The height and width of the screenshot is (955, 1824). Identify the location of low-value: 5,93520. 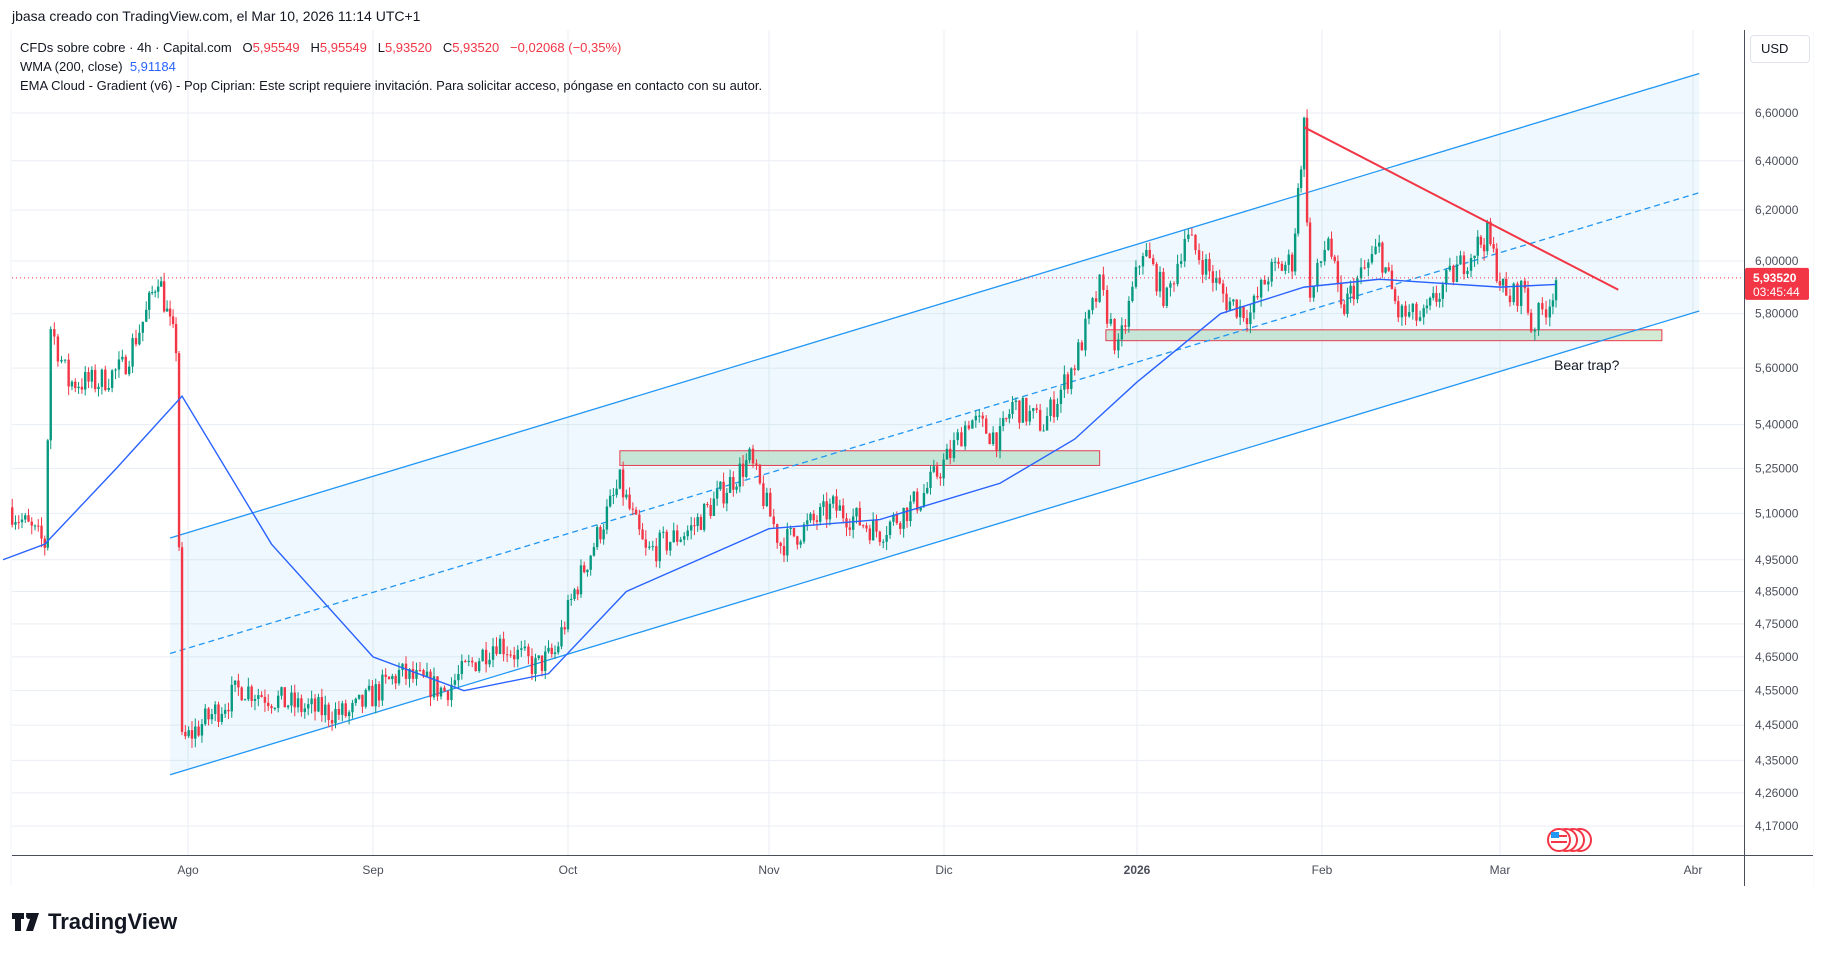
(408, 47).